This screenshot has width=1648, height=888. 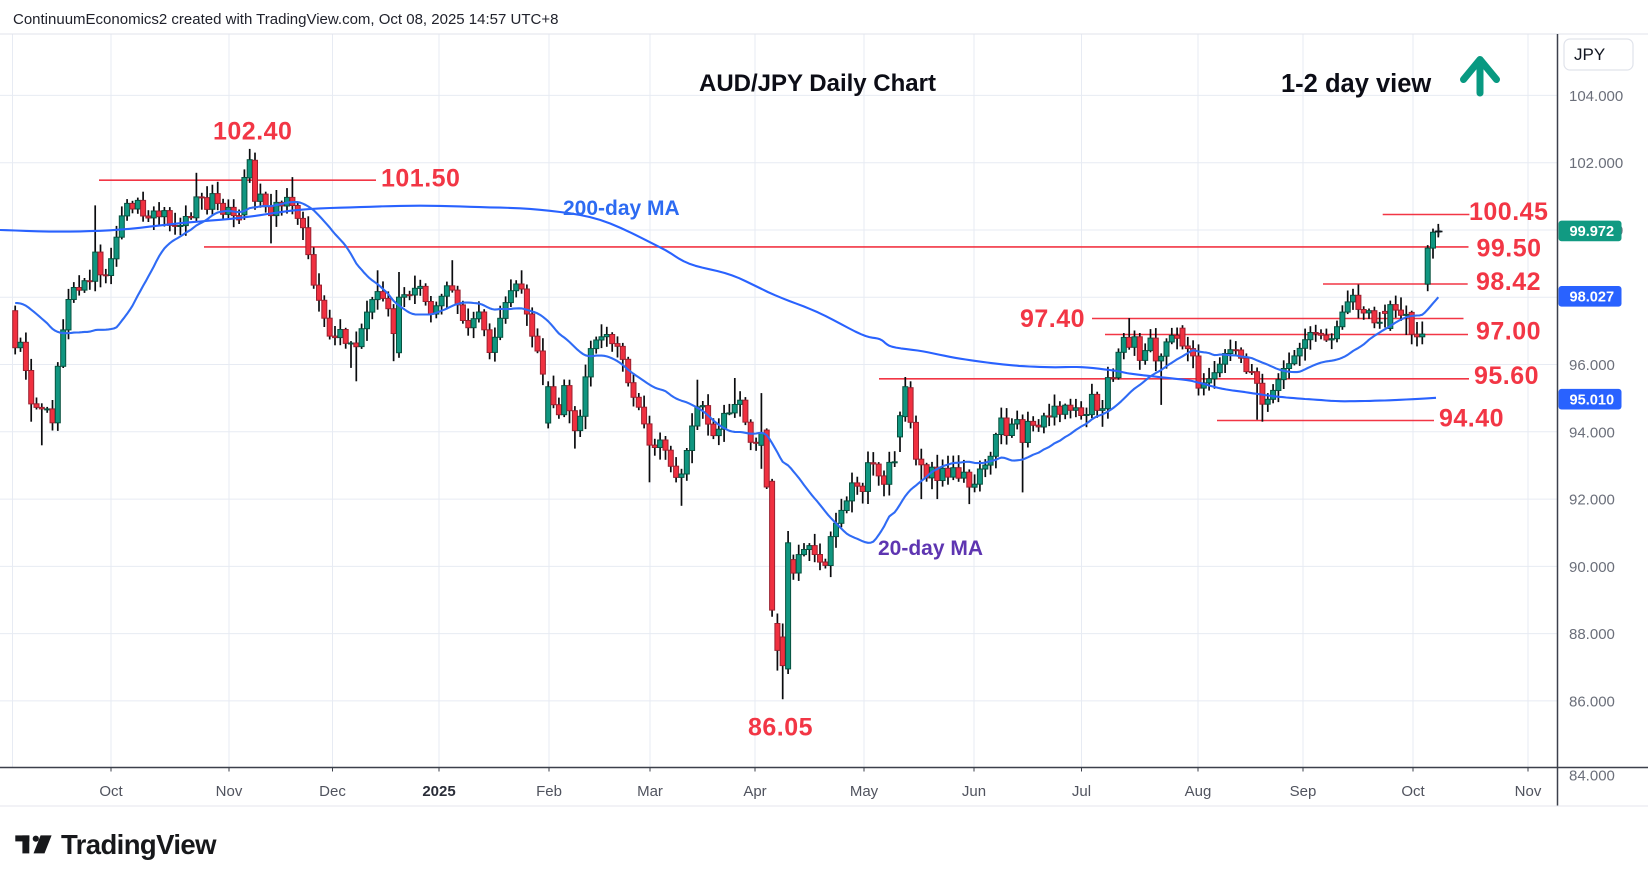 I want to click on svg-text: 97.40, so click(x=1052, y=319).